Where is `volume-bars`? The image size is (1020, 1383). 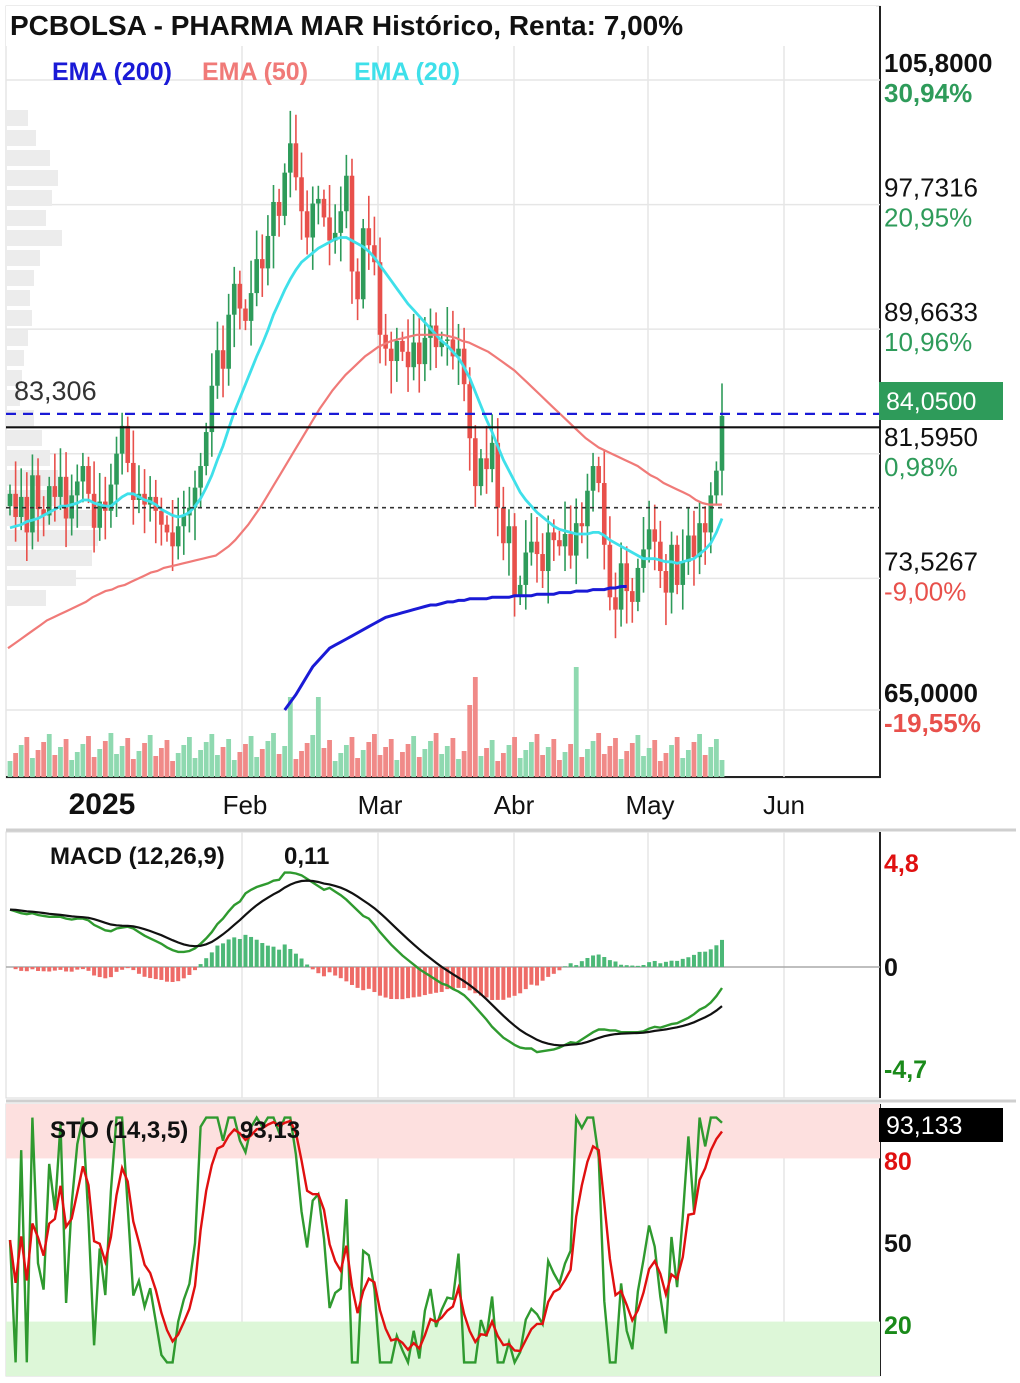
volume-bars is located at coordinates (366, 722).